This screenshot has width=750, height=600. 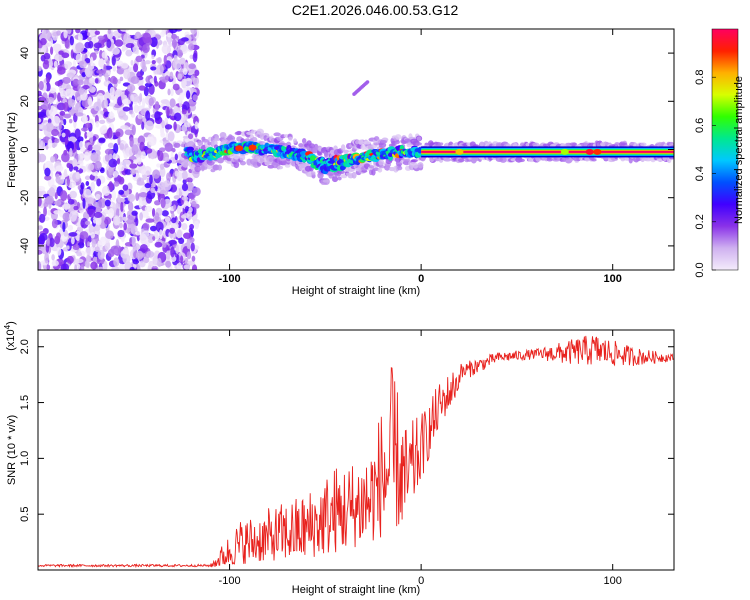 What do you see at coordinates (230, 581) in the screenshot?
I see `snr-x-tick-label: -100` at bounding box center [230, 581].